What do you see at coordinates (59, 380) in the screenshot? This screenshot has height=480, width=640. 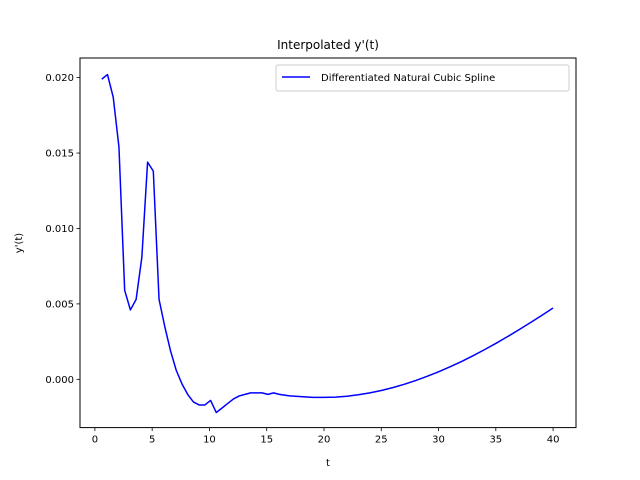 I see `y-tick-label: 0.000` at bounding box center [59, 380].